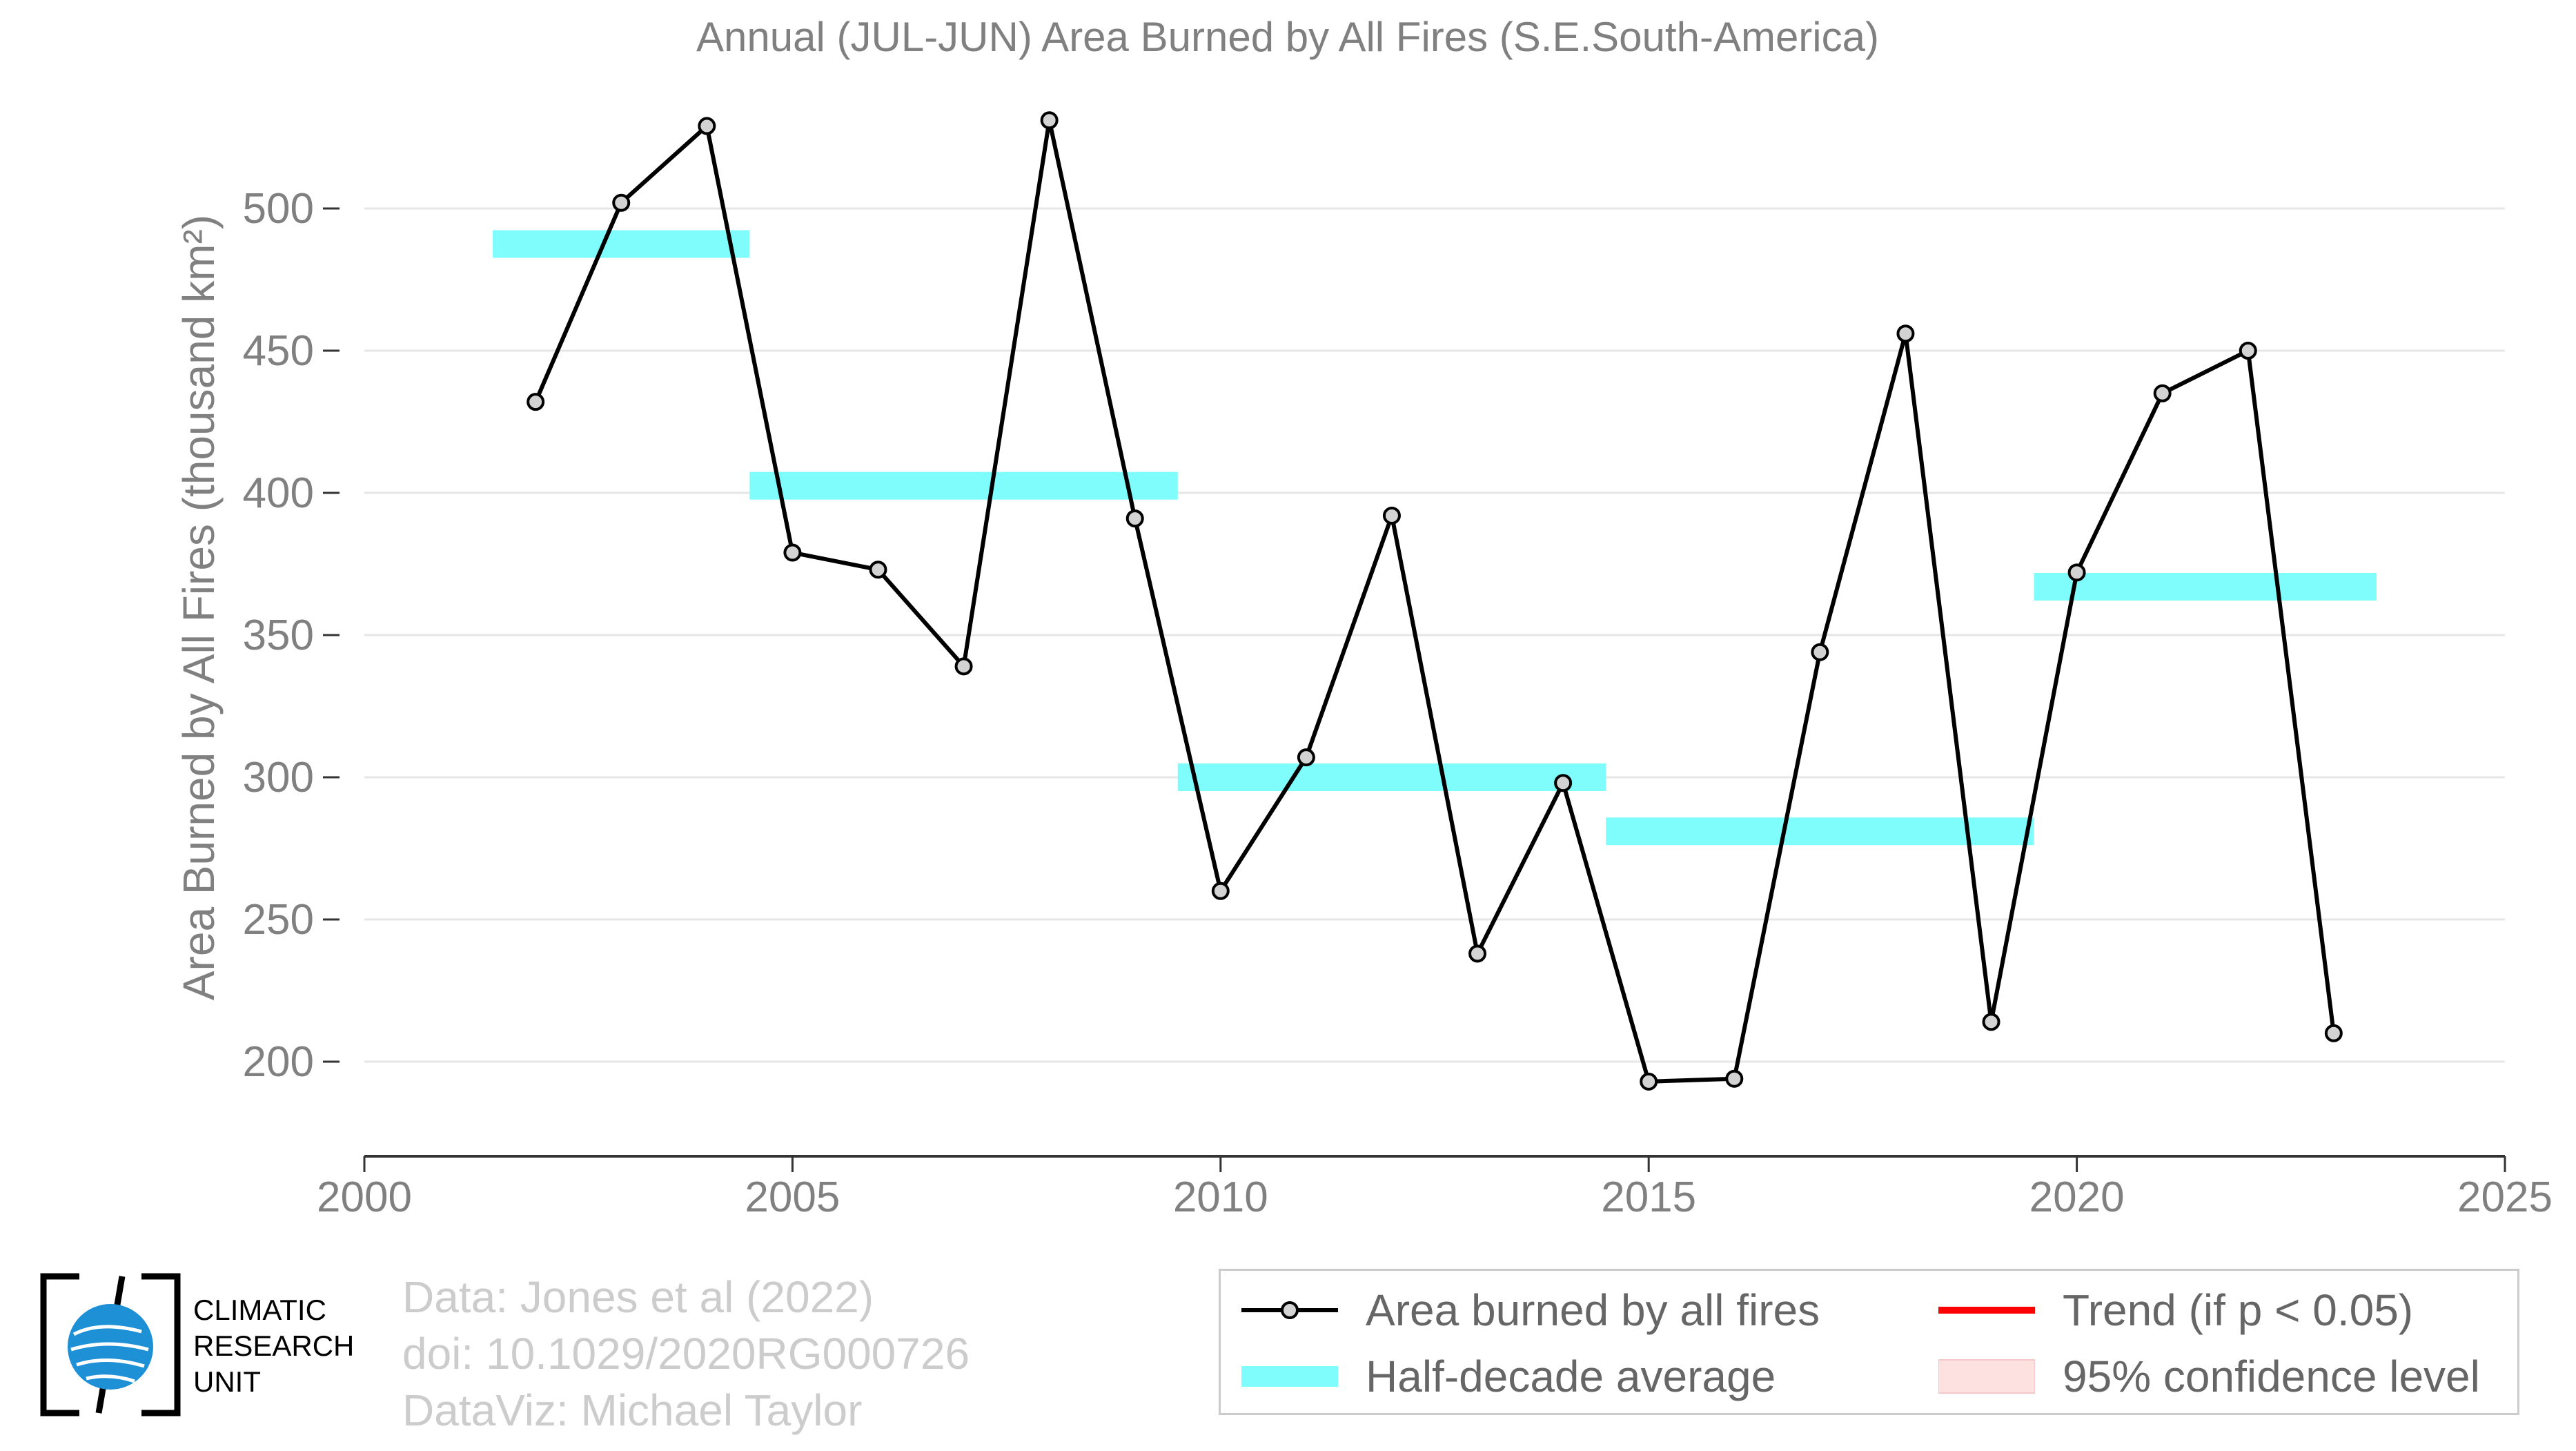  I want to click on cru-logo, so click(110, 1344).